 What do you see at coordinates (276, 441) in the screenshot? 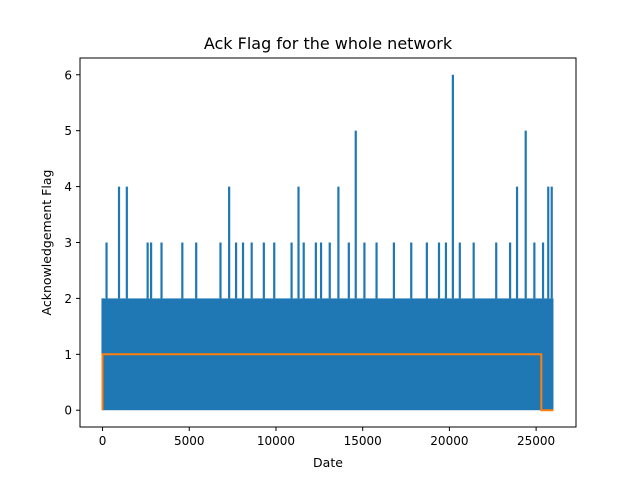
I see `x-tick-label: 10000` at bounding box center [276, 441].